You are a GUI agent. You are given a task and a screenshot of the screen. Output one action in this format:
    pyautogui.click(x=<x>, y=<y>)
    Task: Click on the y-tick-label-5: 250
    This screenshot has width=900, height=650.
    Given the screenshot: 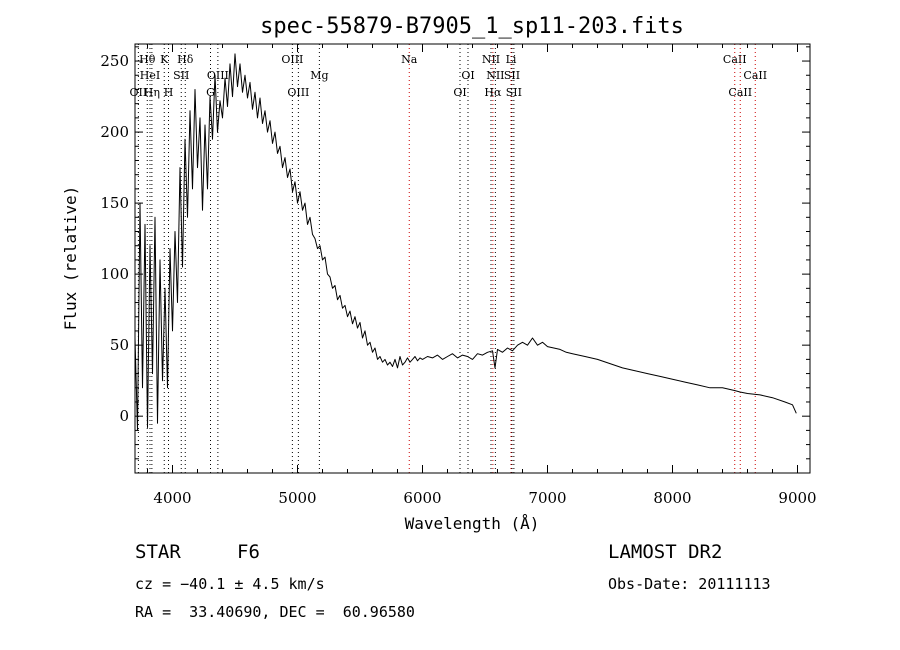 What is the action you would take?
    pyautogui.click(x=114, y=61)
    